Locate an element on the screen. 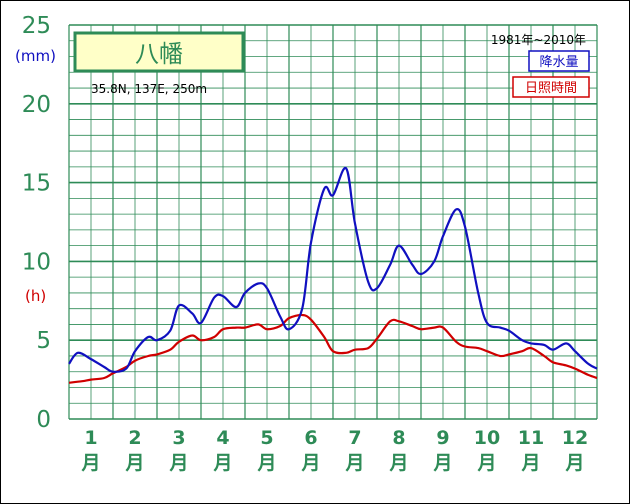 Image resolution: width=630 pixels, height=504 pixels. x-tick-label: 4 is located at coordinates (222, 438).